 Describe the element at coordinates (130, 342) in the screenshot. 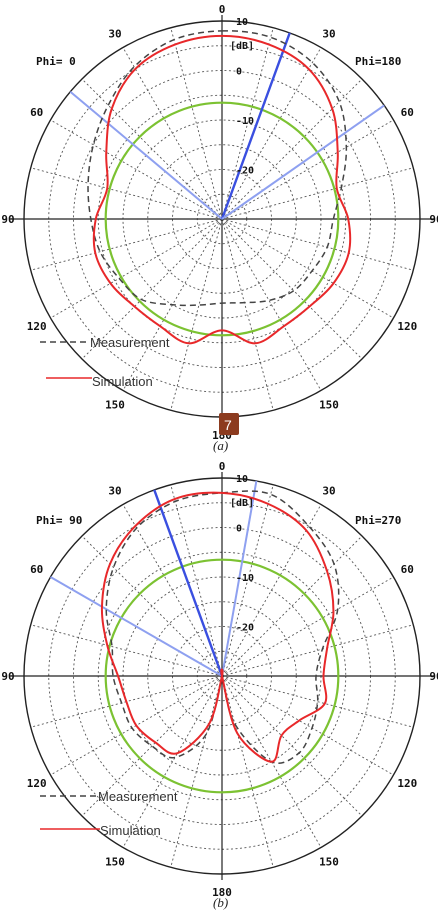

I see `legend-label-measurement-a: Measurement` at that location.